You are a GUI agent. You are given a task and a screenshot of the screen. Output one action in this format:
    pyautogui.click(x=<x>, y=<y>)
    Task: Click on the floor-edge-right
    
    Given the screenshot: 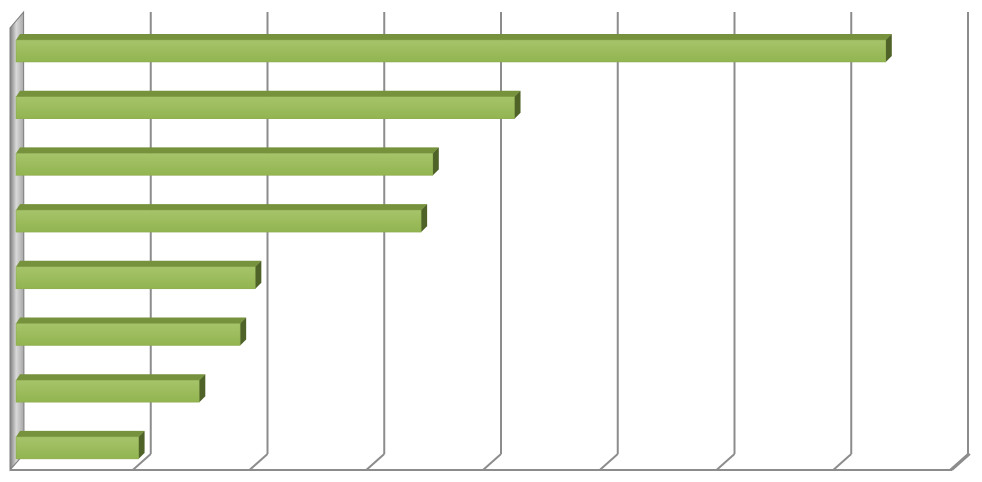 What is the action you would take?
    pyautogui.click(x=961, y=462)
    